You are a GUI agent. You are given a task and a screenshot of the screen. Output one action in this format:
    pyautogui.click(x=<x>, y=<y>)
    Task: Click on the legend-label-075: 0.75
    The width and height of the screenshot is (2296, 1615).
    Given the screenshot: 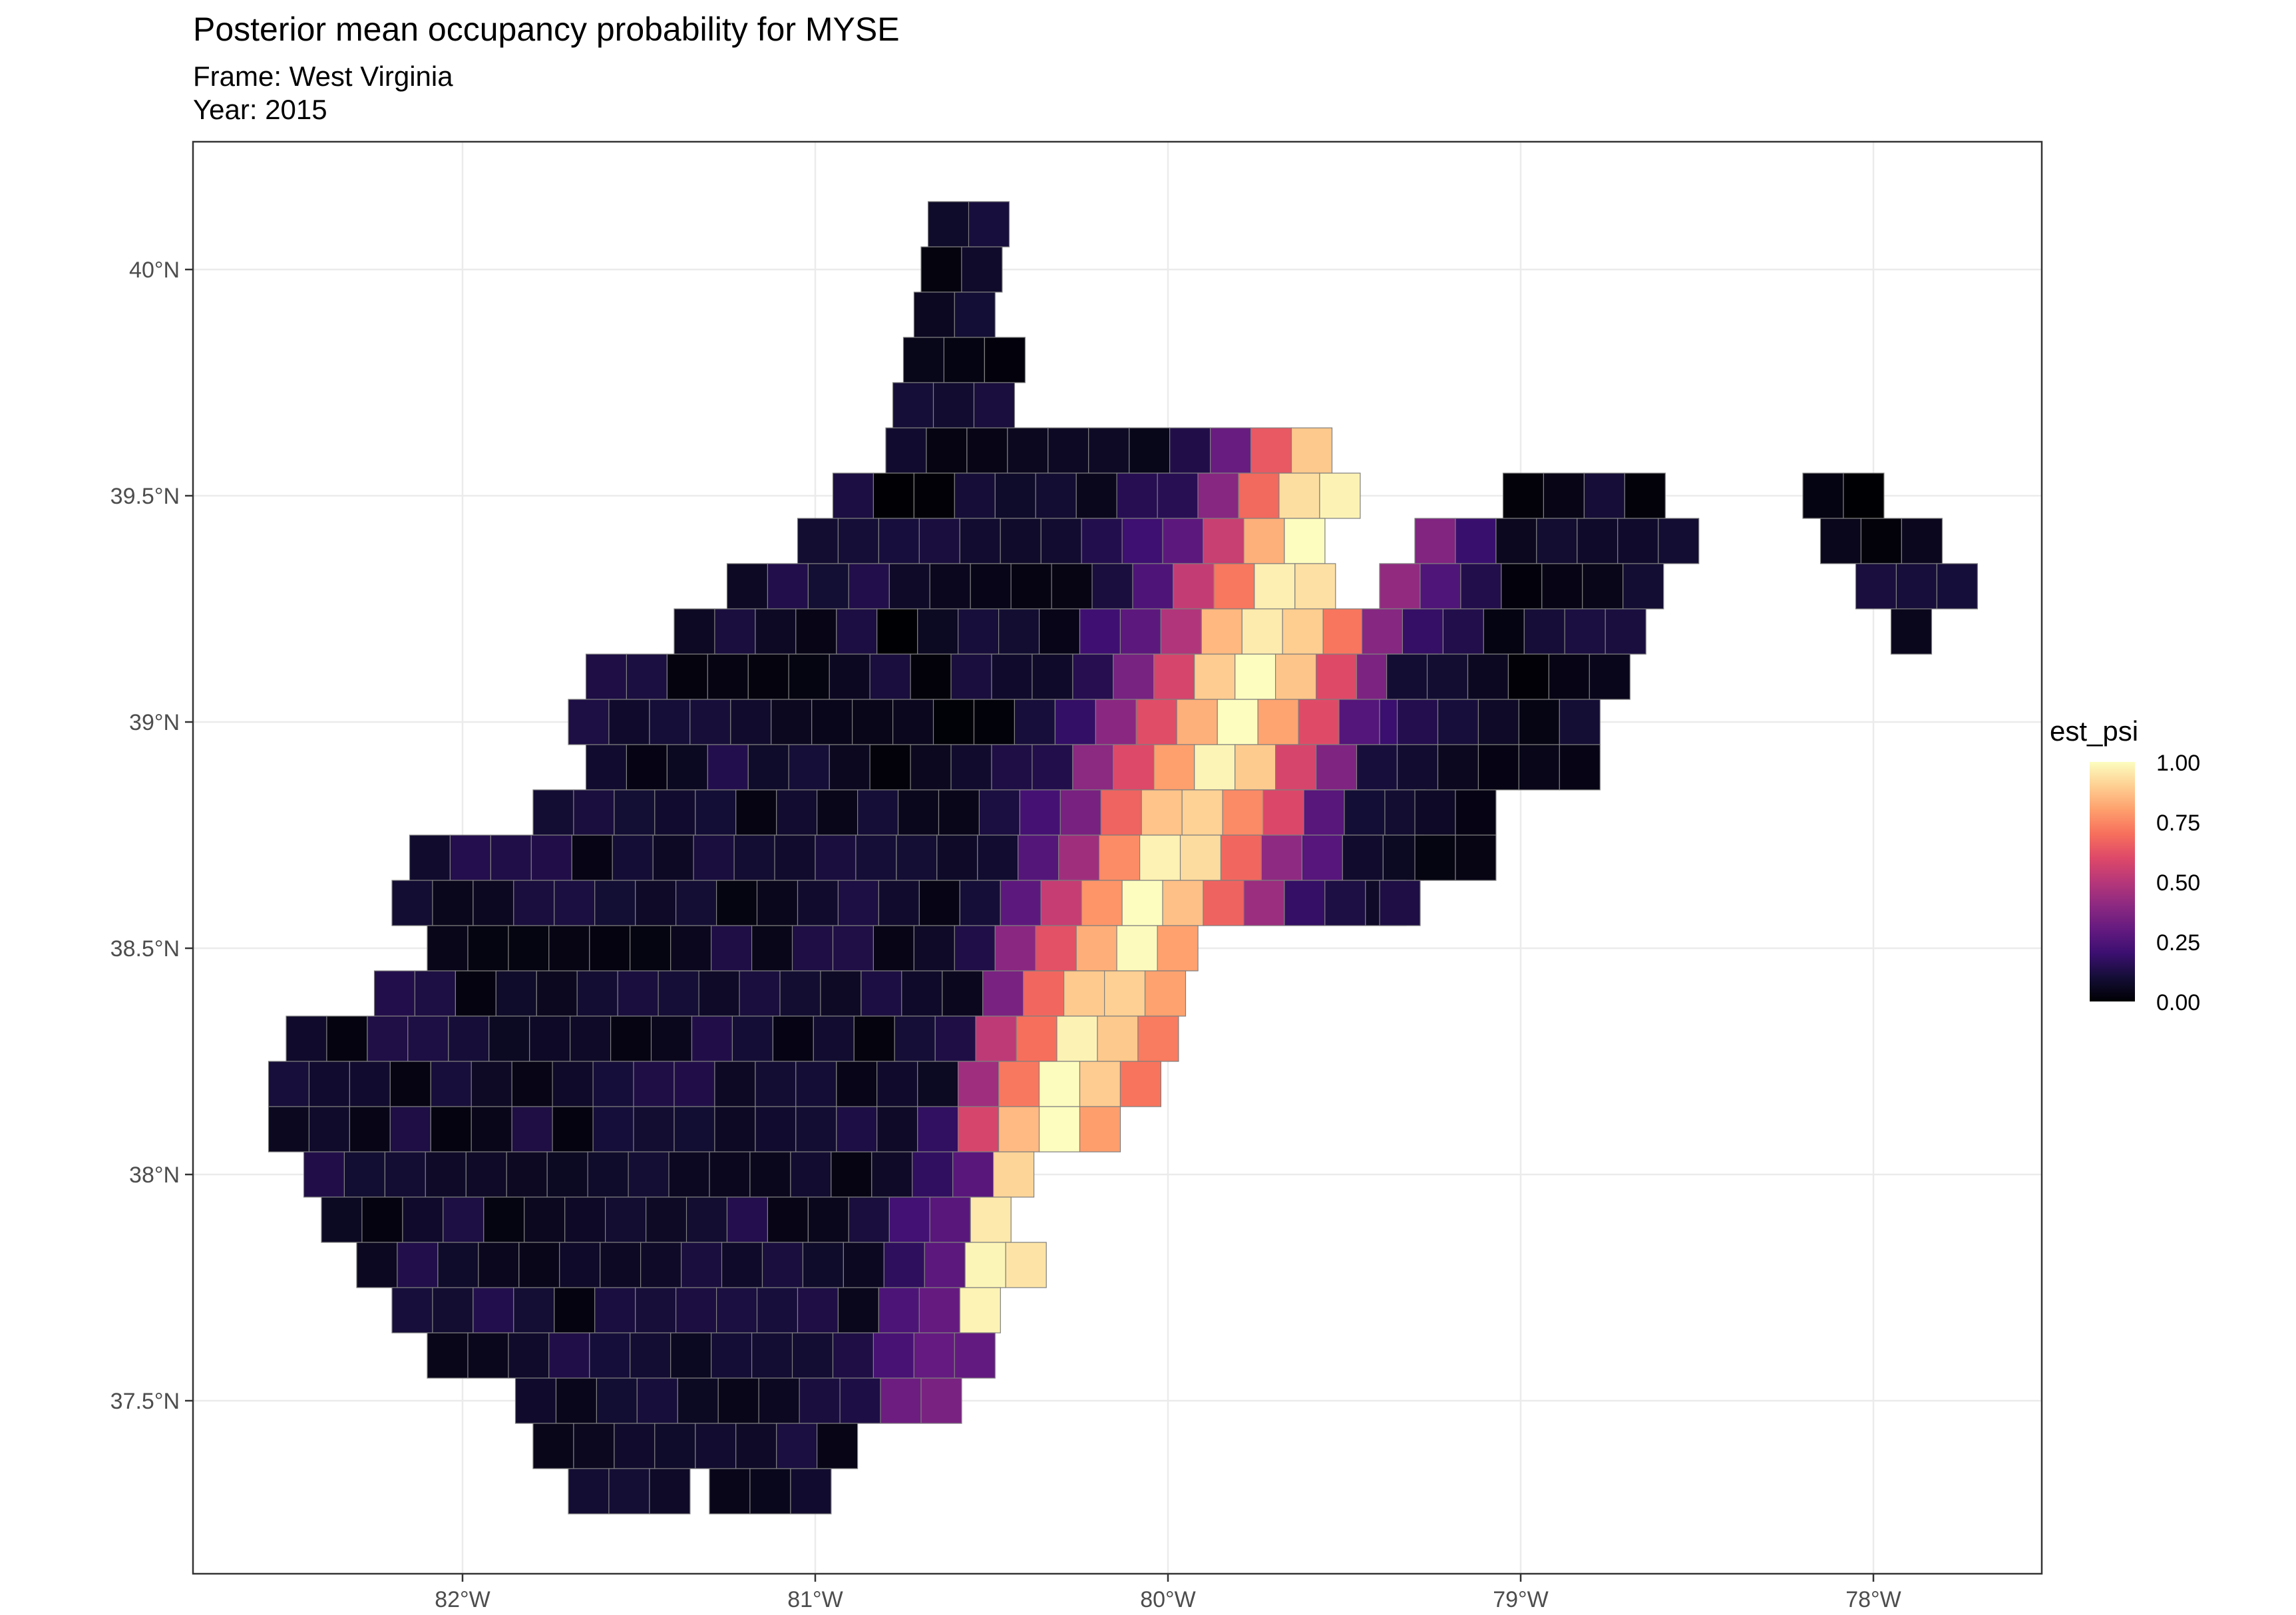 What is the action you would take?
    pyautogui.click(x=2178, y=823)
    